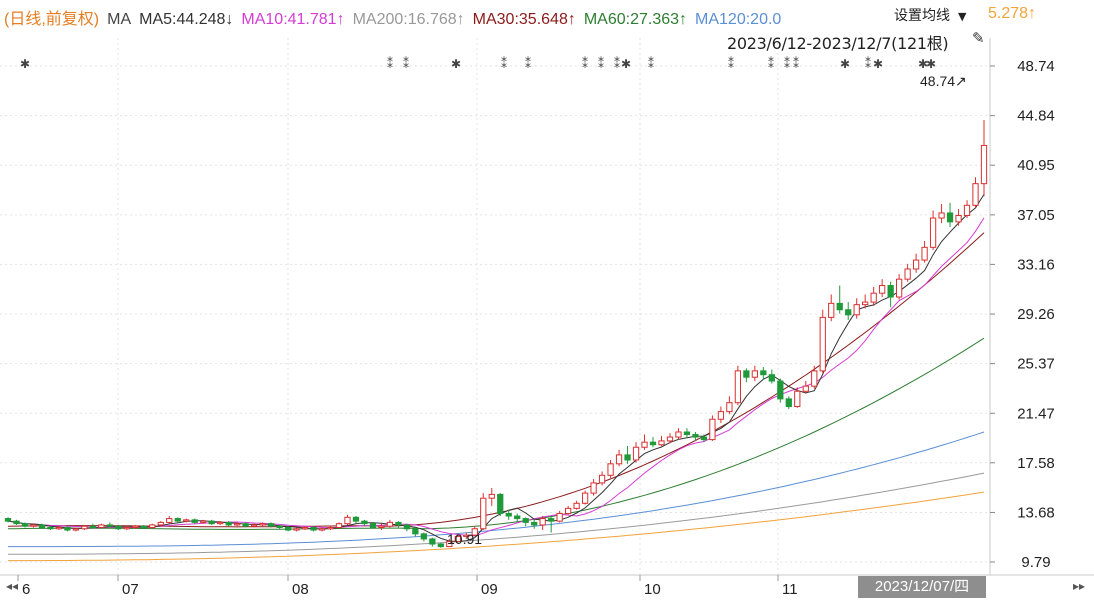  Describe the element at coordinates (1036, 413) in the screenshot. I see `y-tick-label: 21.47` at that location.